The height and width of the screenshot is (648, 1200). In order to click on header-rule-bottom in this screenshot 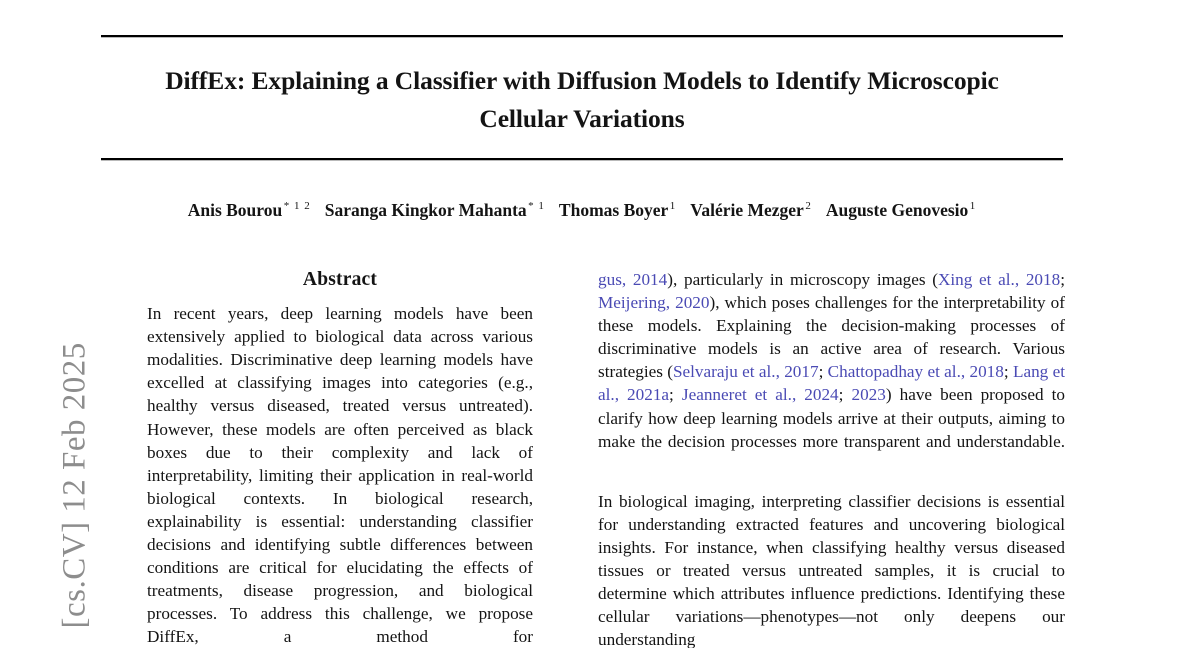, I will do `click(582, 159)`.